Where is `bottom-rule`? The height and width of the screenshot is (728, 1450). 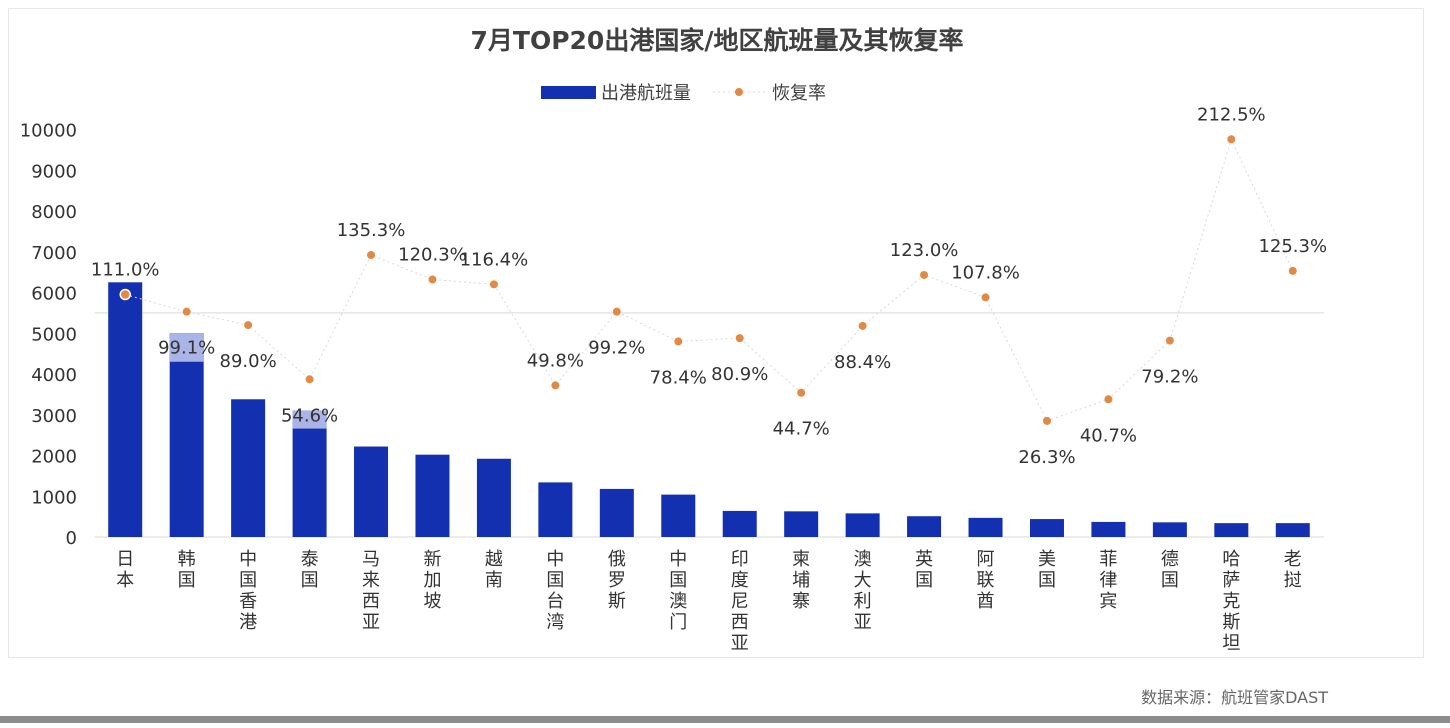
bottom-rule is located at coordinates (725, 719).